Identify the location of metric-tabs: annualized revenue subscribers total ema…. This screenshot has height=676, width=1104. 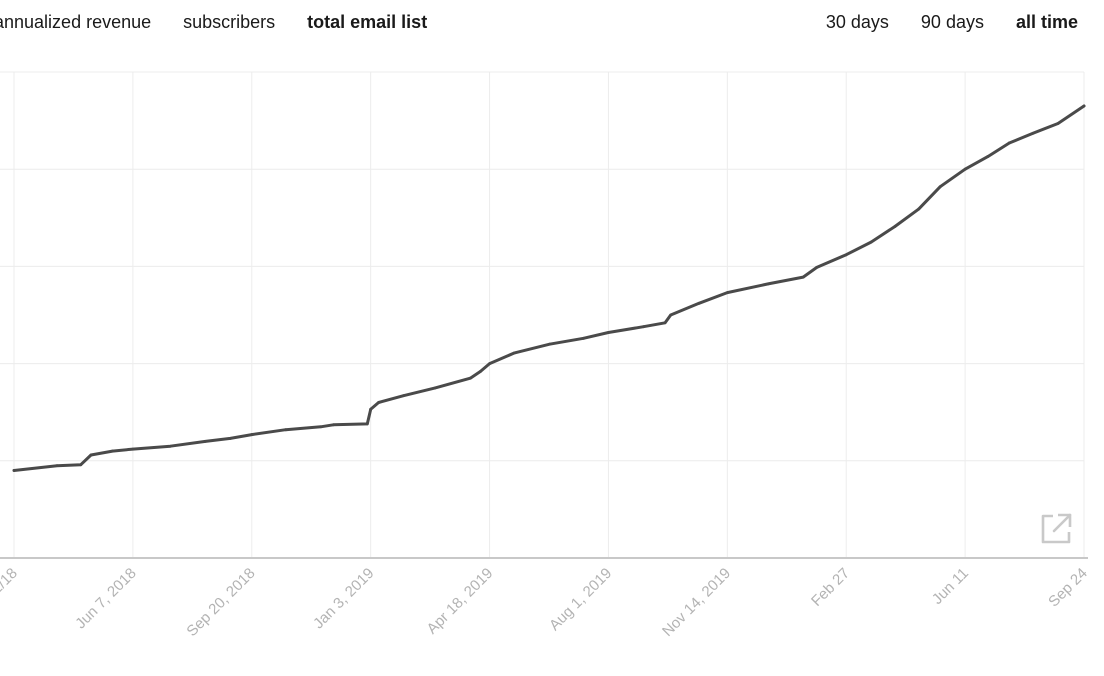
(213, 22).